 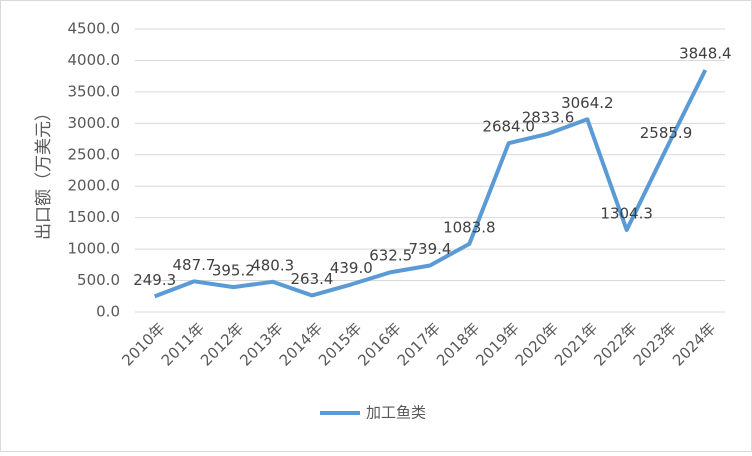 What do you see at coordinates (44, 172) in the screenshot?
I see `y-axis-label: 出口额（万美元）` at bounding box center [44, 172].